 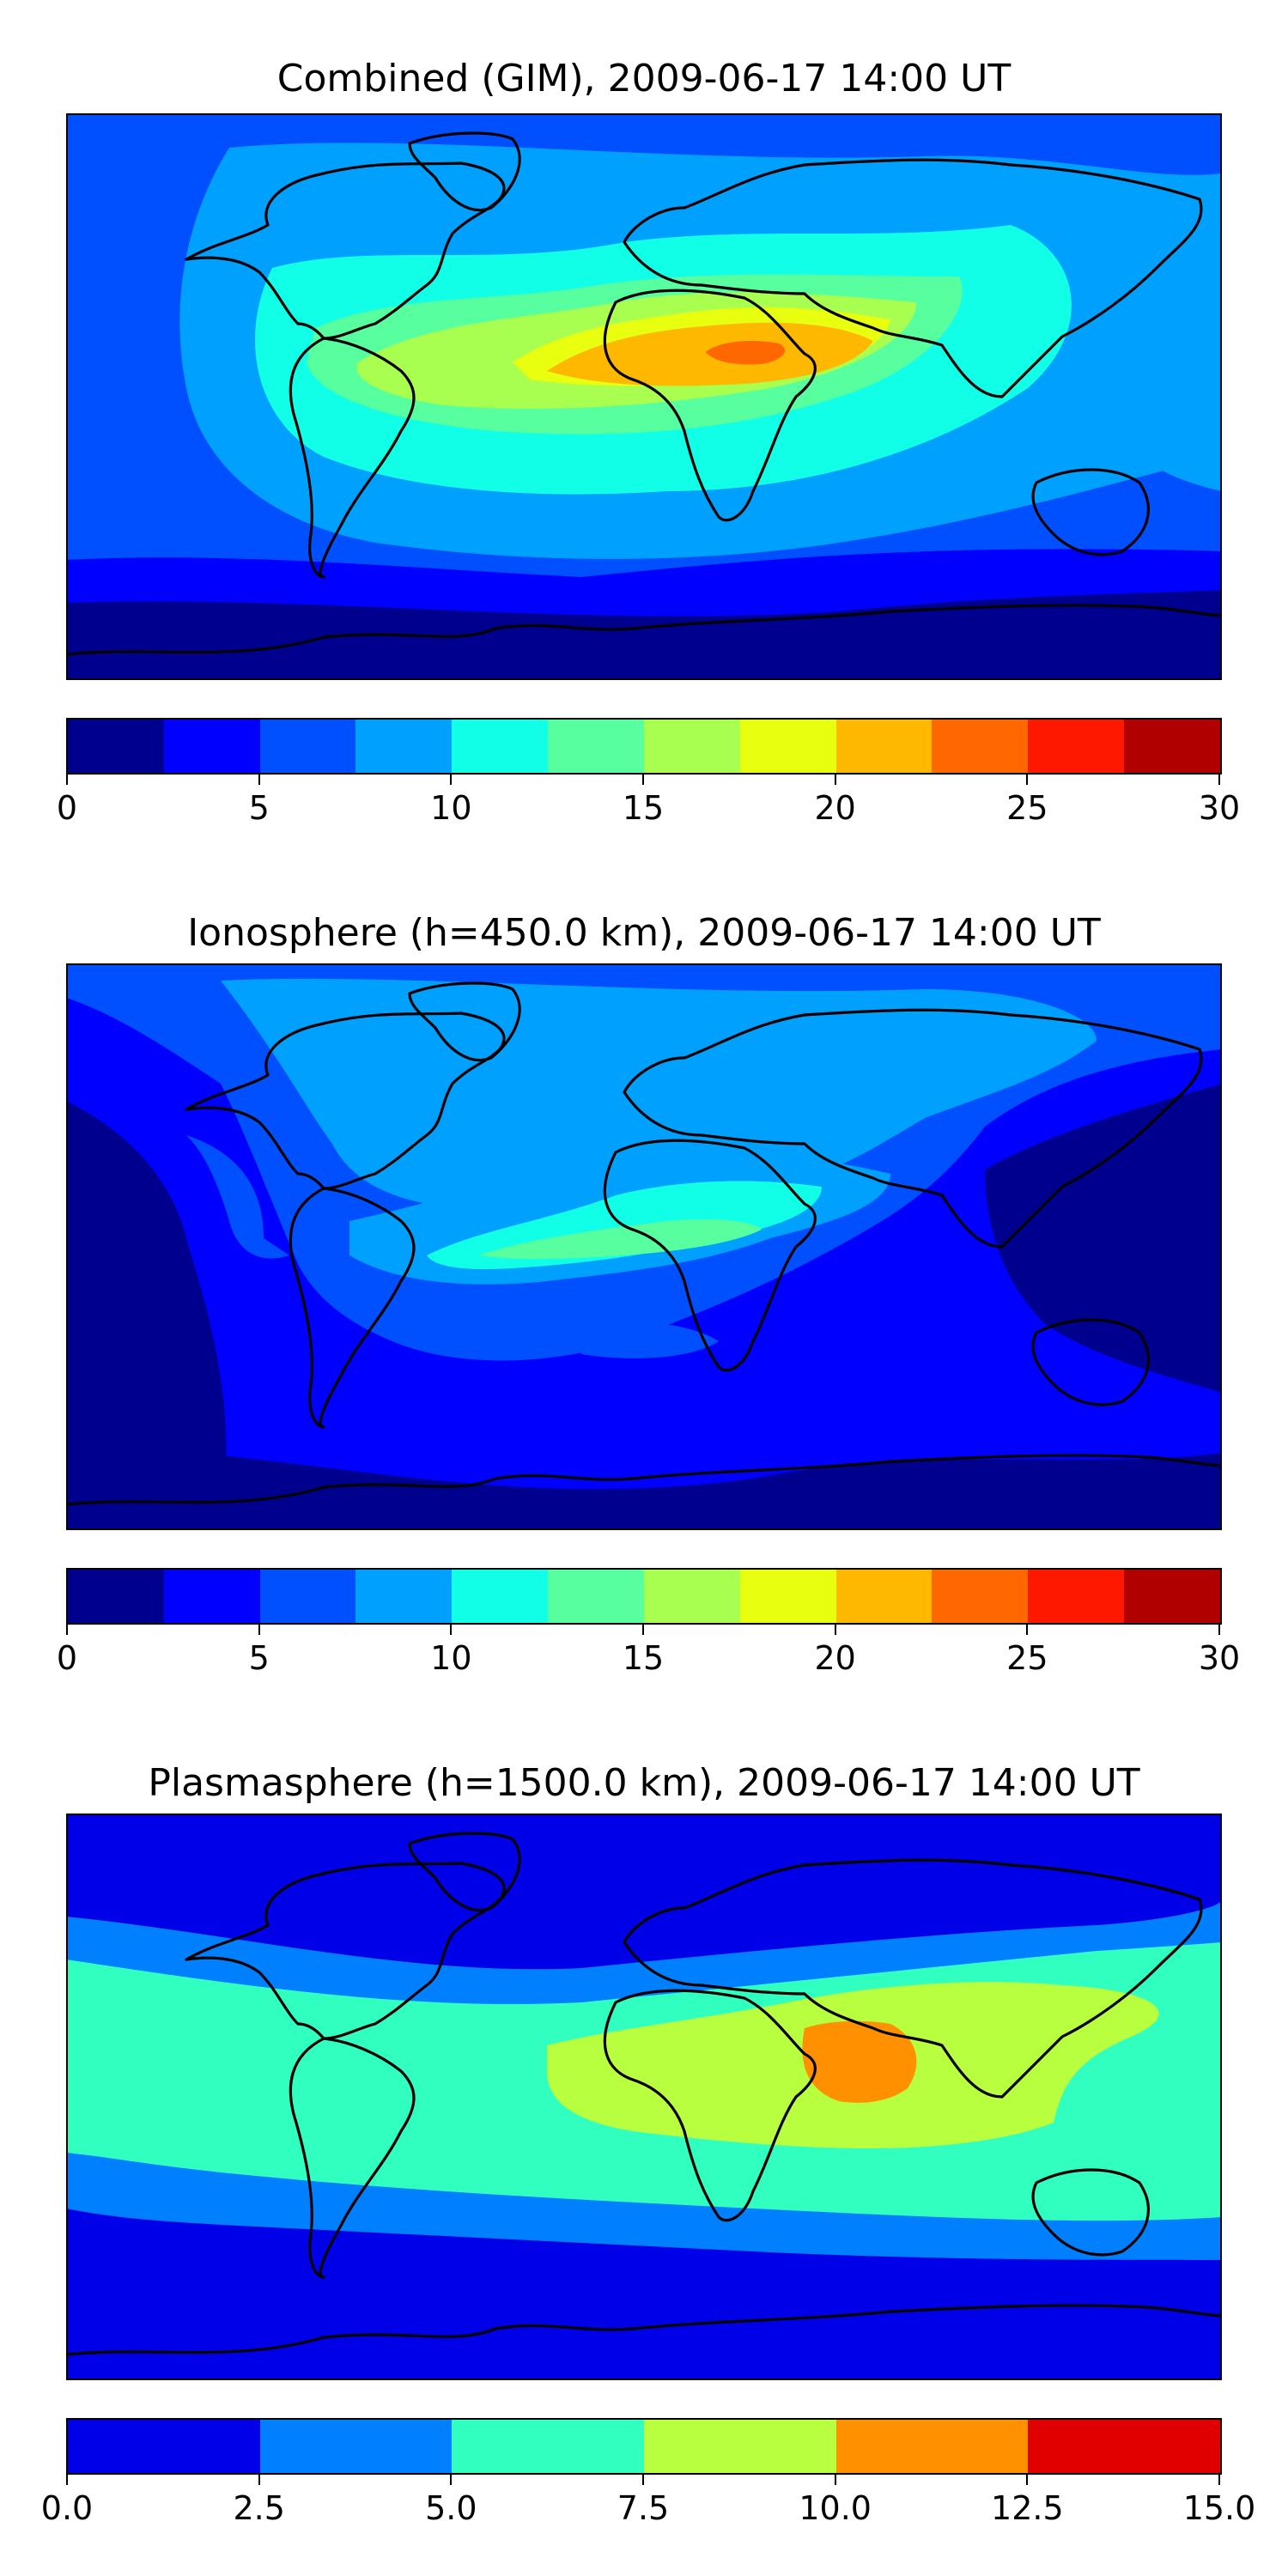 What do you see at coordinates (1027, 2508) in the screenshot?
I see `colorbar-tick-label: 12.5` at bounding box center [1027, 2508].